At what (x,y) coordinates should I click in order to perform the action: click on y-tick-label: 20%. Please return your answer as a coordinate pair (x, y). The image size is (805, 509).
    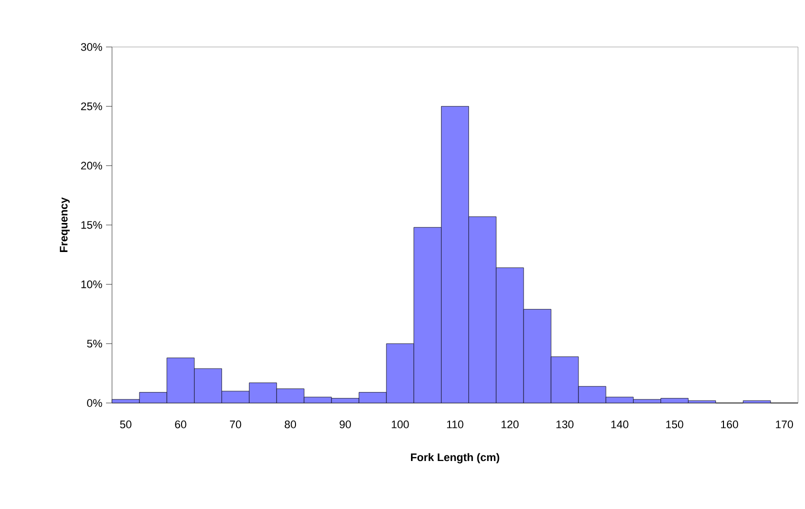
    Looking at the image, I should click on (91, 166).